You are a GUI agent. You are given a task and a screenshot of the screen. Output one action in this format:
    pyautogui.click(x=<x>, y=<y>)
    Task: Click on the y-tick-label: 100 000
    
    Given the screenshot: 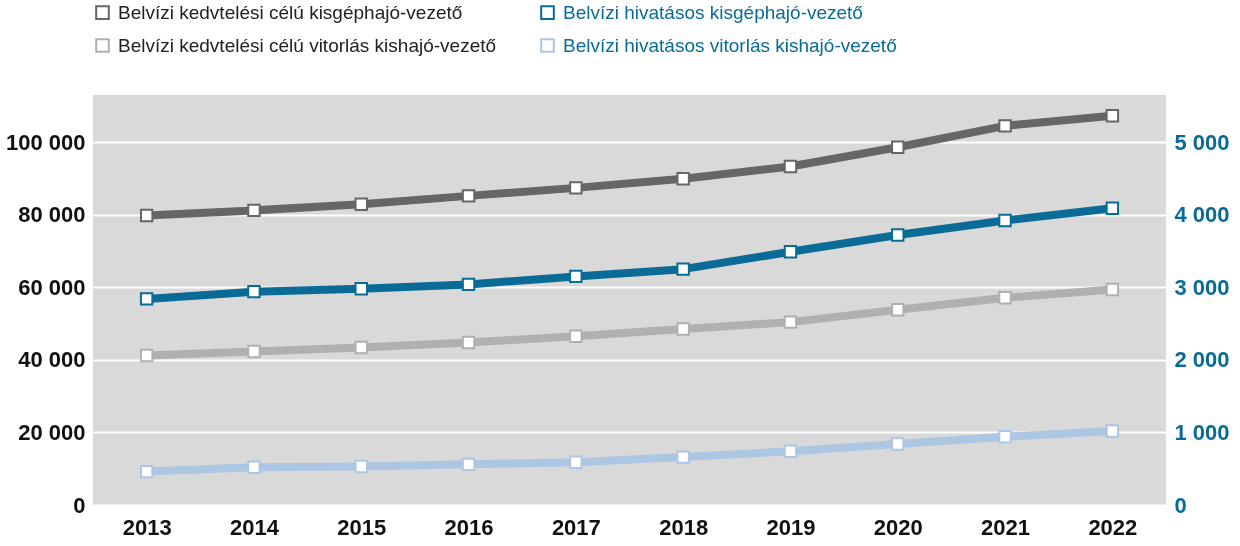 What is the action you would take?
    pyautogui.click(x=45, y=142)
    